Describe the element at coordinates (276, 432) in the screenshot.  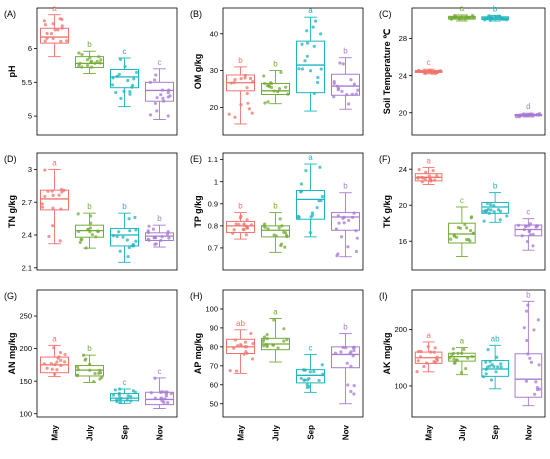
I see `x-tick-label: July` at that location.